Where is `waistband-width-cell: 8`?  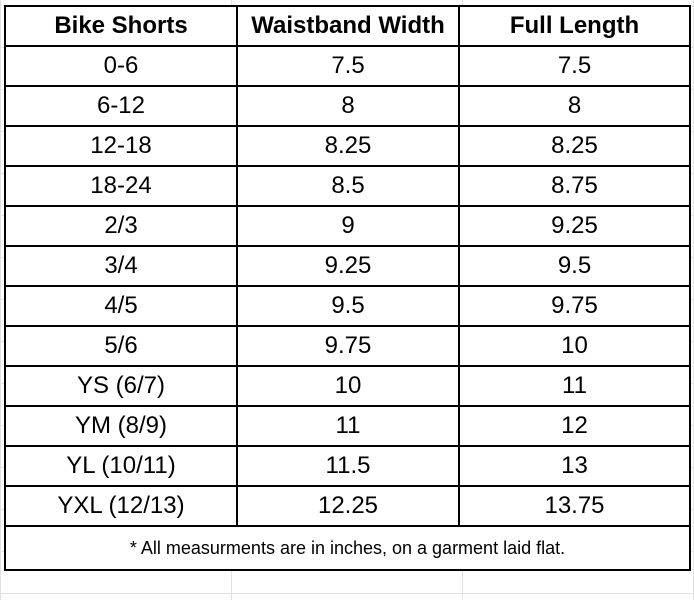
waistband-width-cell: 8 is located at coordinates (348, 106).